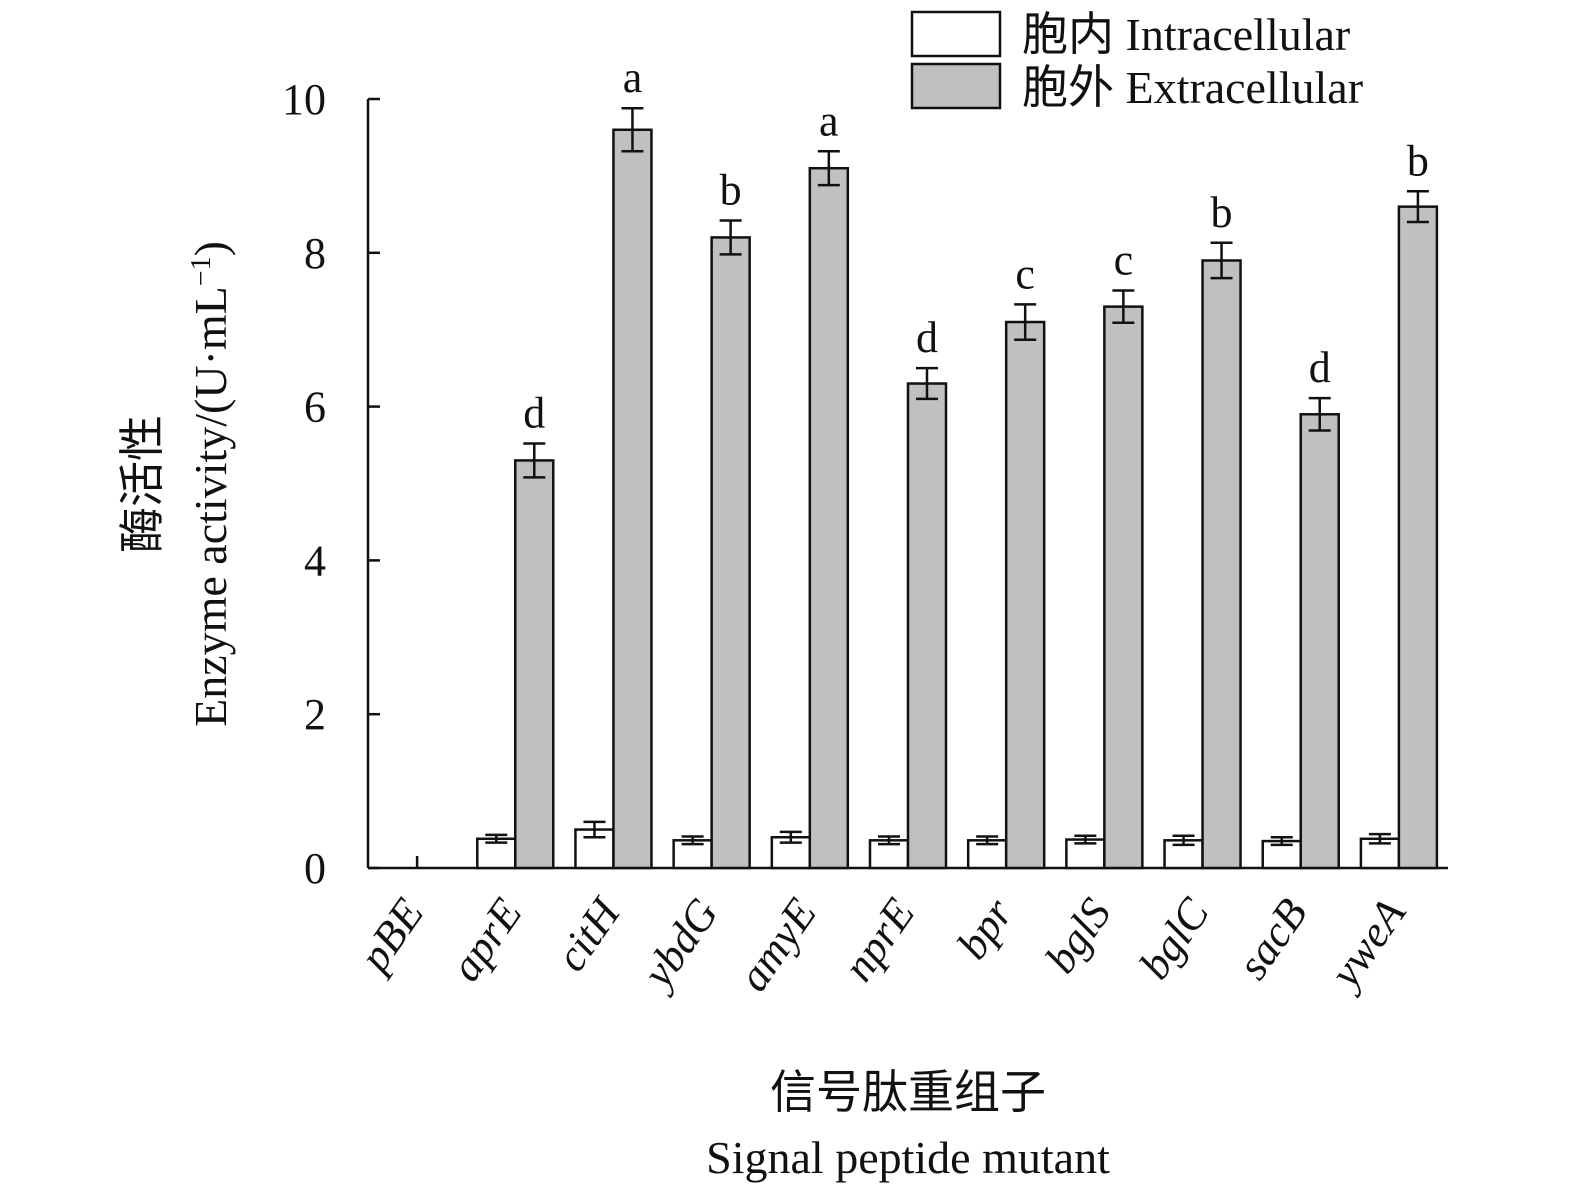  Describe the element at coordinates (679, 944) in the screenshot. I see `category-label: ybdG` at that location.